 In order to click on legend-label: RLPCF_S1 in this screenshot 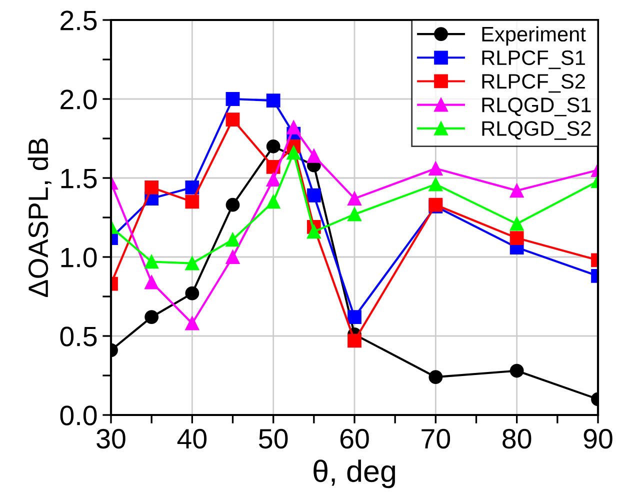, I will do `click(533, 60)`.